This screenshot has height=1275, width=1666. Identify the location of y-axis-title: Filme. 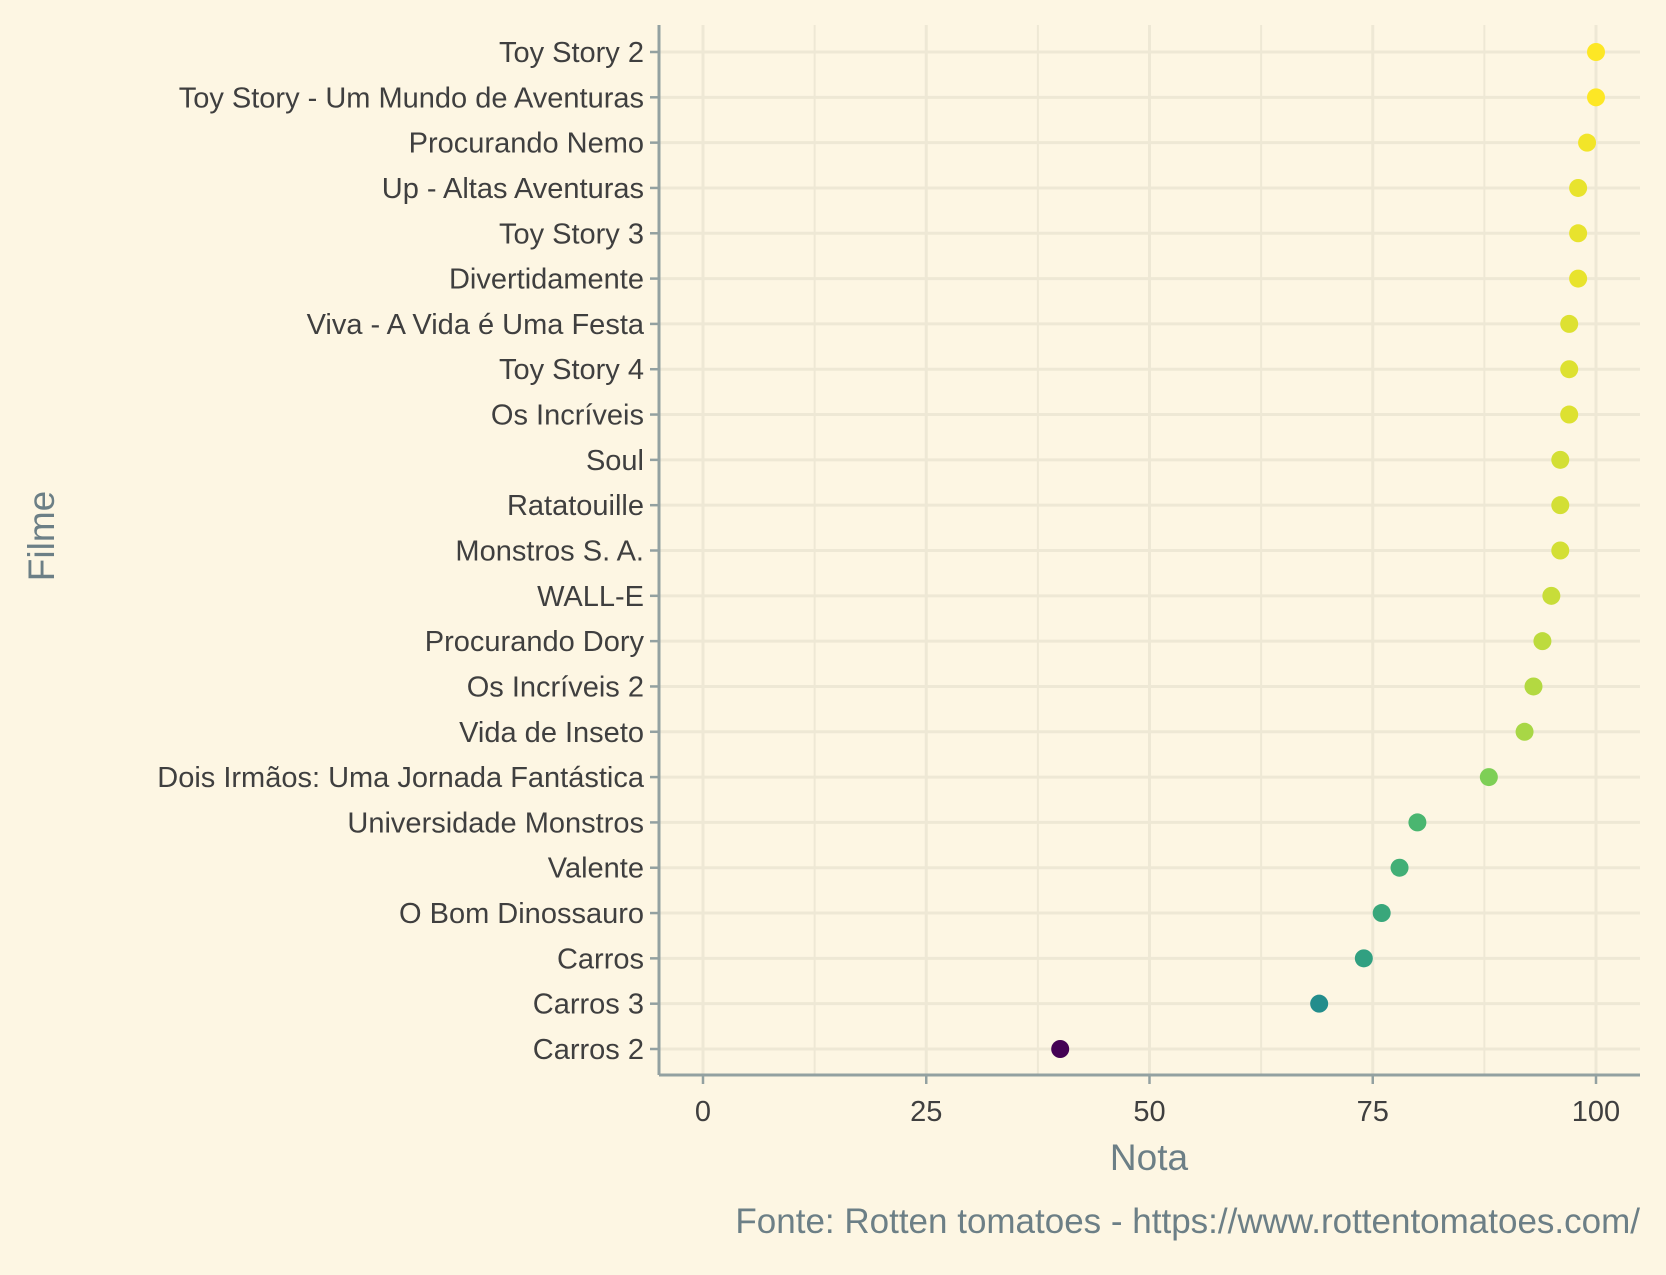
(41, 536).